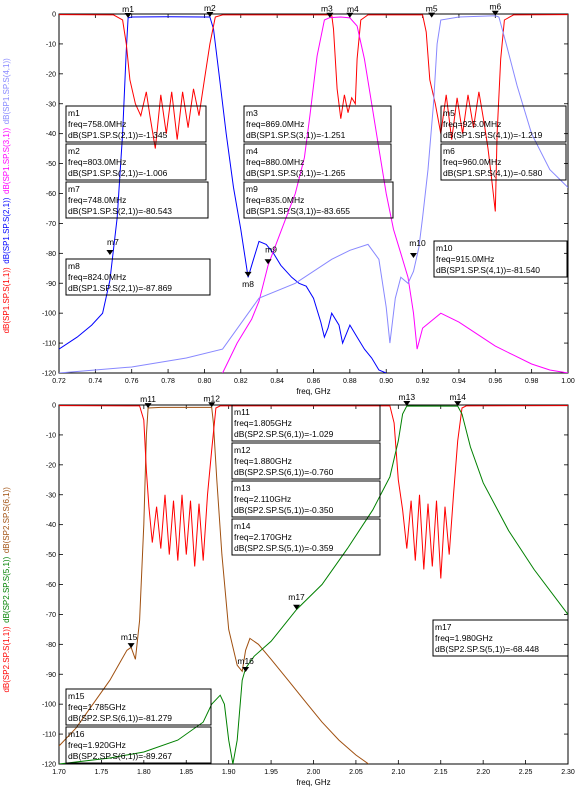  Describe the element at coordinates (51, 615) in the screenshot. I see `y-tick-label: -70` at that location.